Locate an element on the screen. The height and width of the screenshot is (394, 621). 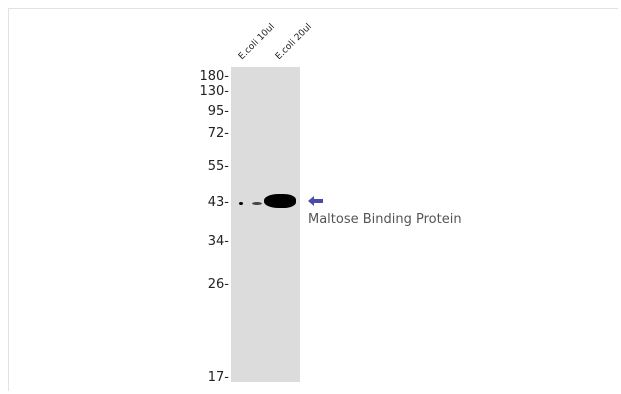
marker-43: 43- is located at coordinates (218, 202).